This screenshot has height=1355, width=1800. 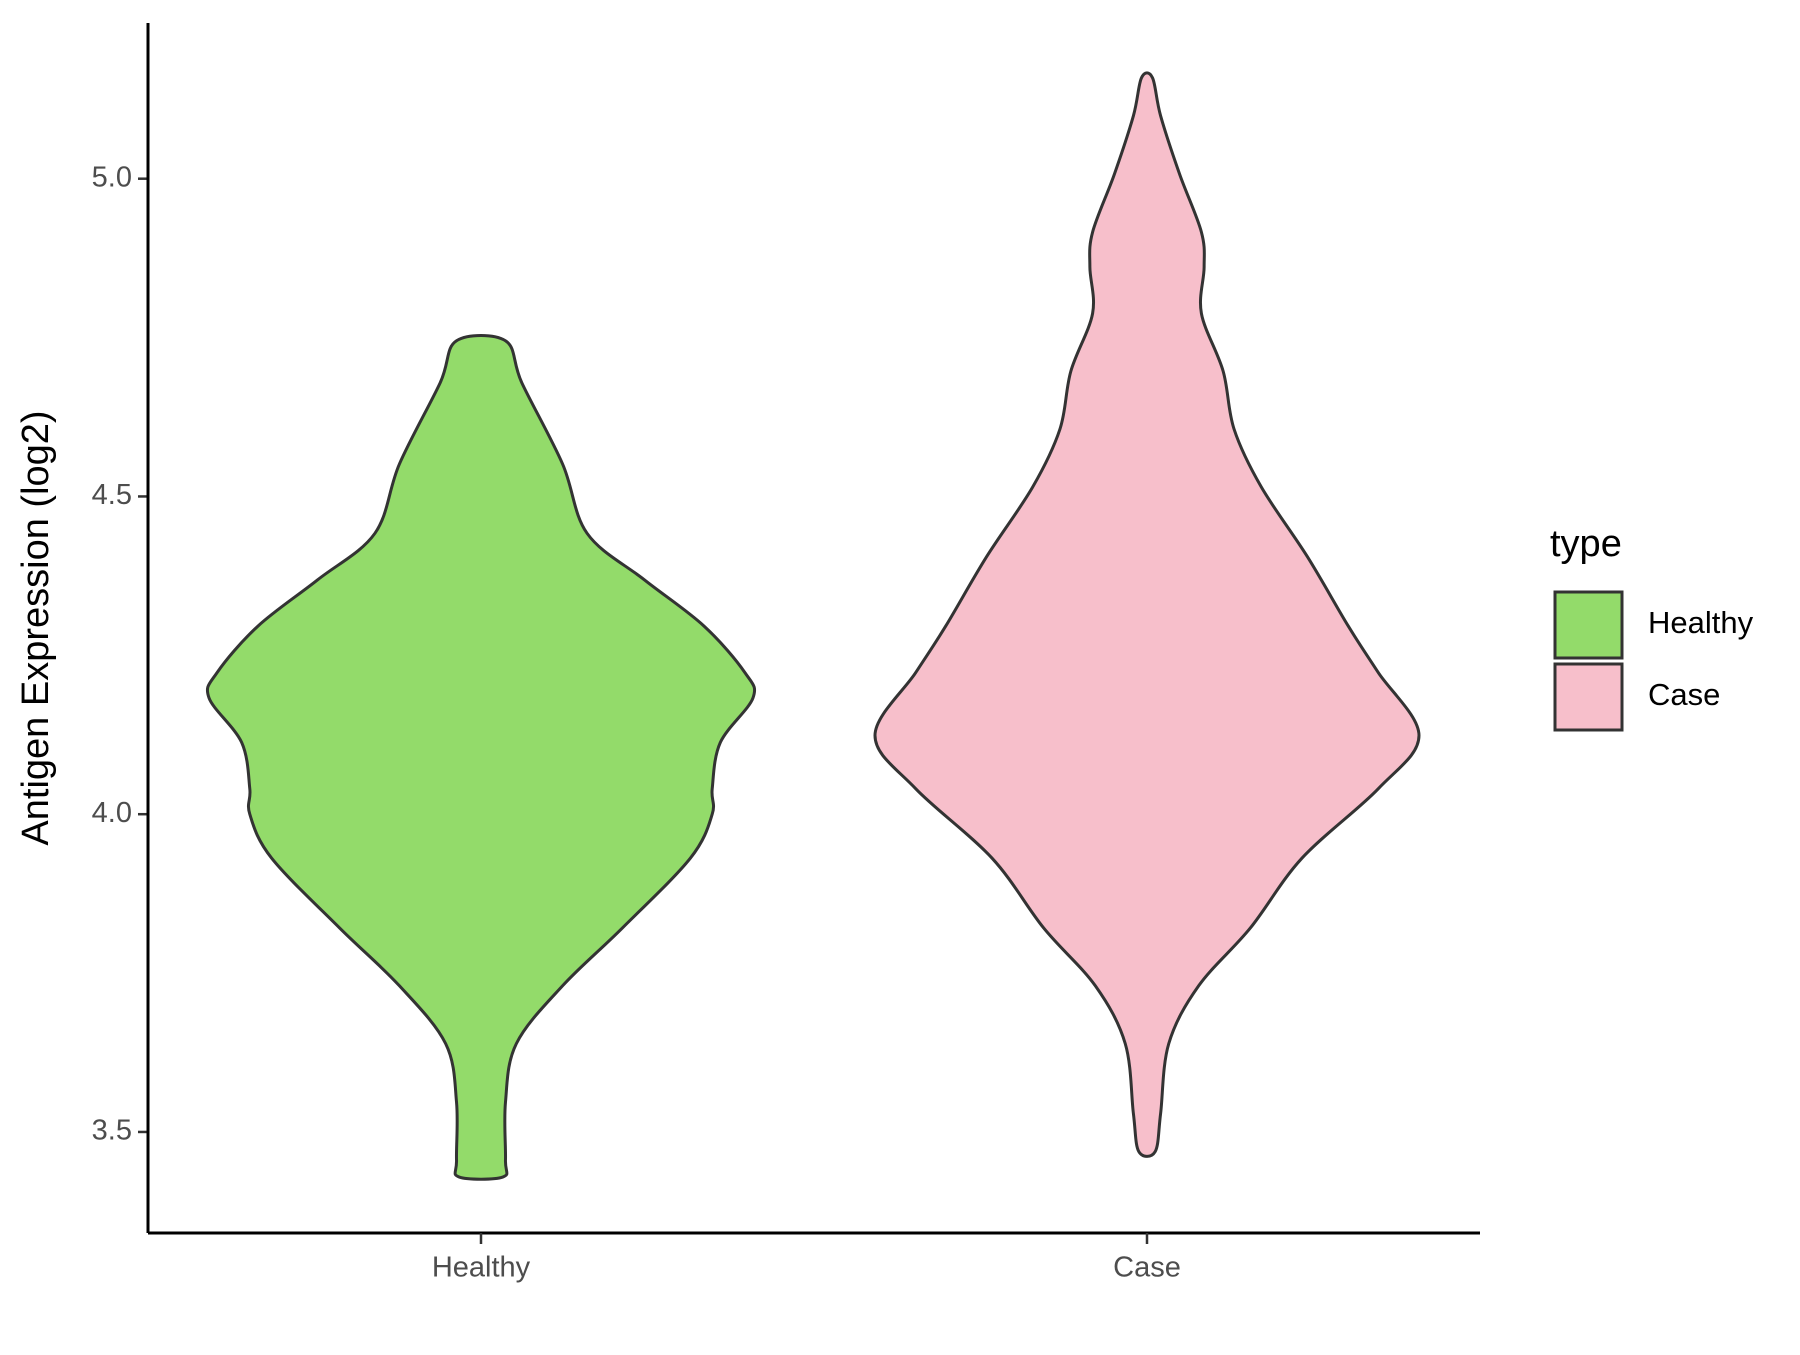 I want to click on y-tick-label: 4.5, so click(x=112, y=495).